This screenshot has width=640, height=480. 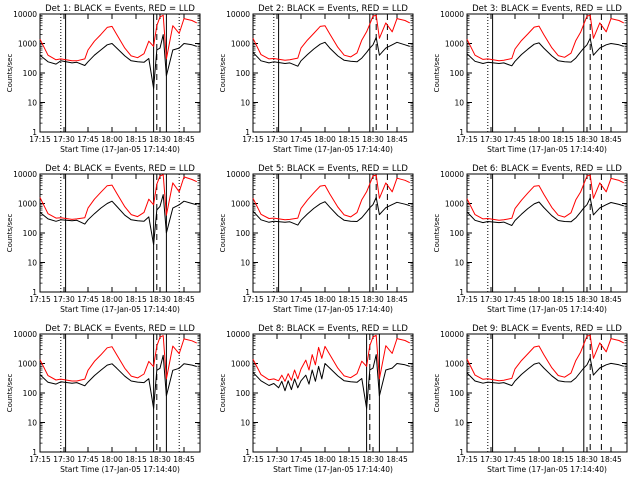 I want to click on chart-title: Det 6: BLACK = Events, RED = LLD, so click(x=547, y=169).